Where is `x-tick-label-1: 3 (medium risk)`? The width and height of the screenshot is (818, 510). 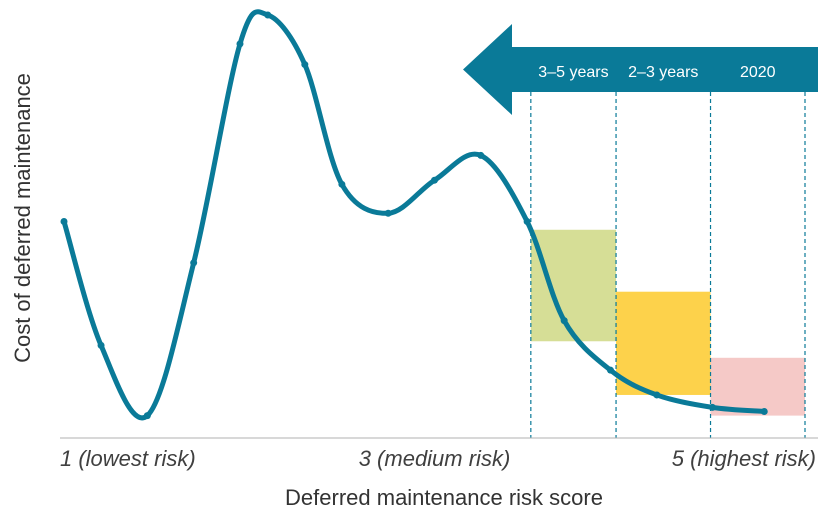
x-tick-label-1: 3 (medium risk) is located at coordinates (435, 458).